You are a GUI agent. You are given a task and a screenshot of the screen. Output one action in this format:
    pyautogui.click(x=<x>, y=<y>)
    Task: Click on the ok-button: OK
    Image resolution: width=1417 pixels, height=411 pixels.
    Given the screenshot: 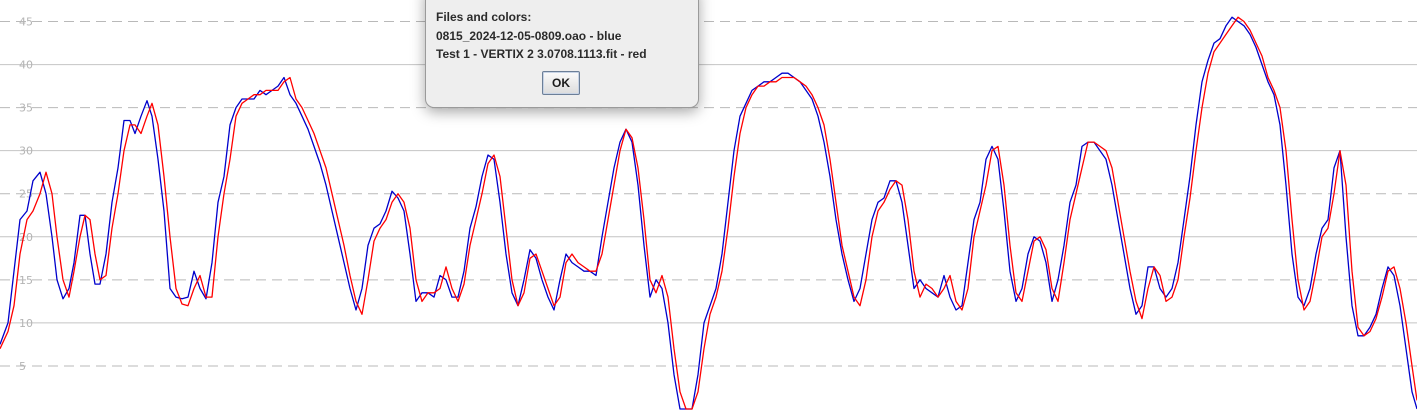 What is the action you would take?
    pyautogui.click(x=561, y=83)
    